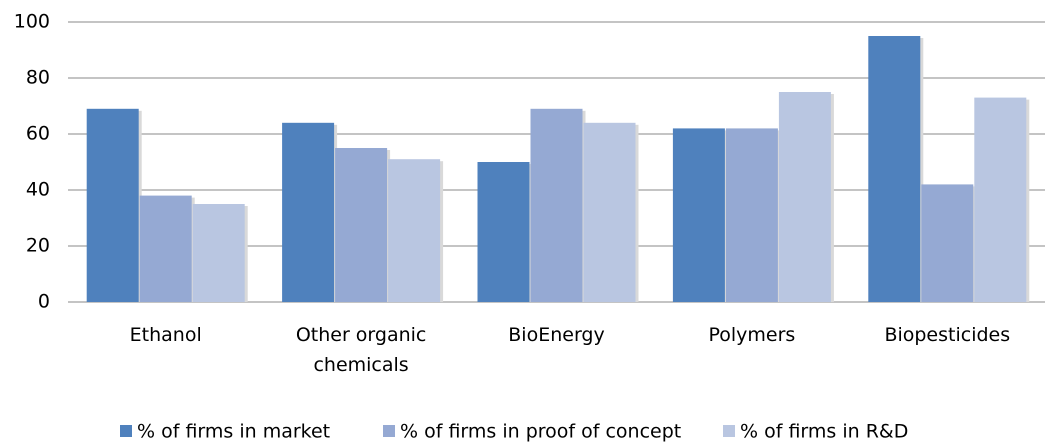 Image resolution: width=1057 pixels, height=442 pixels. I want to click on x-tick-label: Biopesticides, so click(947, 335).